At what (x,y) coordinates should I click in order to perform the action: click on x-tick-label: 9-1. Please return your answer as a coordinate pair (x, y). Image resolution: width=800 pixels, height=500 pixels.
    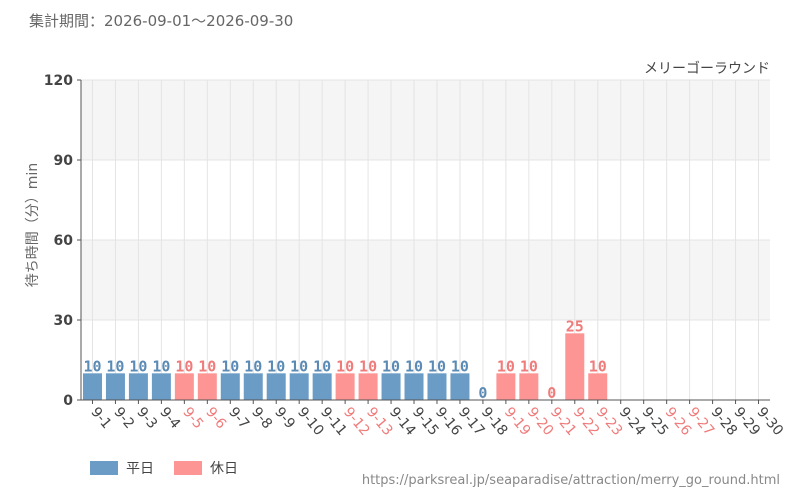
    Looking at the image, I should click on (100, 418).